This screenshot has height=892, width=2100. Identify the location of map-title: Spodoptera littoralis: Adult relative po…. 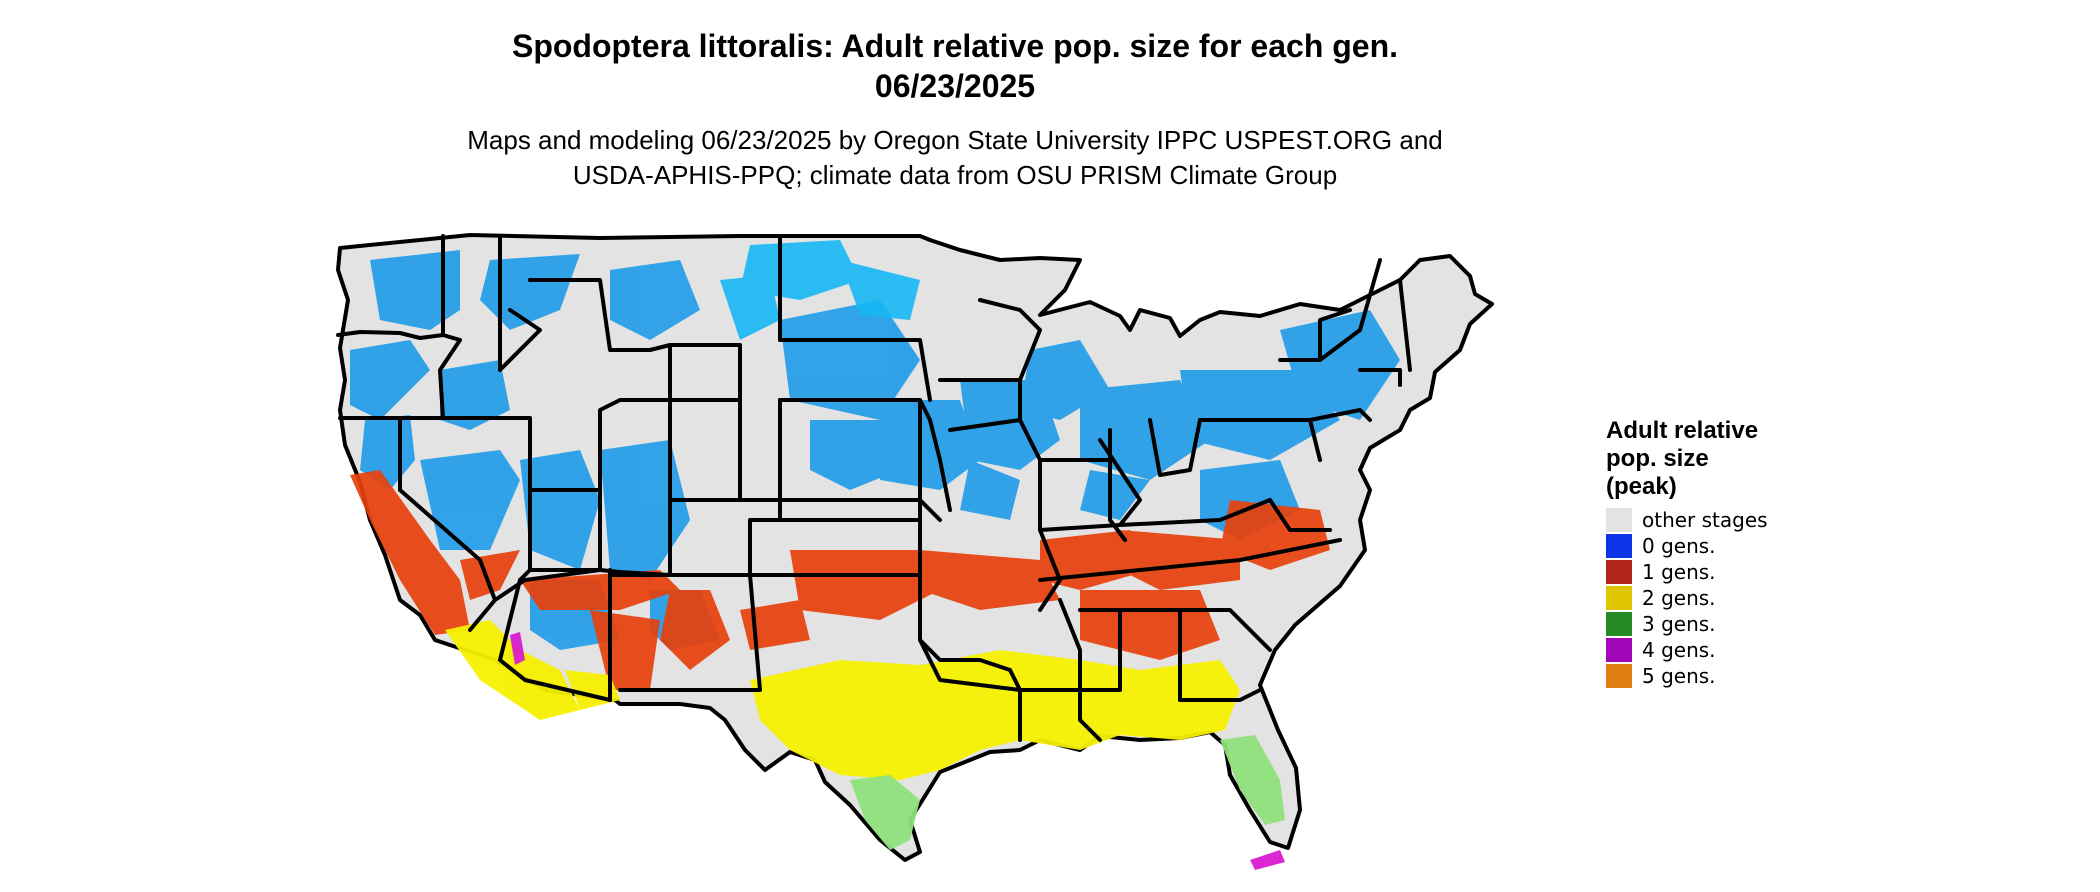
(955, 66).